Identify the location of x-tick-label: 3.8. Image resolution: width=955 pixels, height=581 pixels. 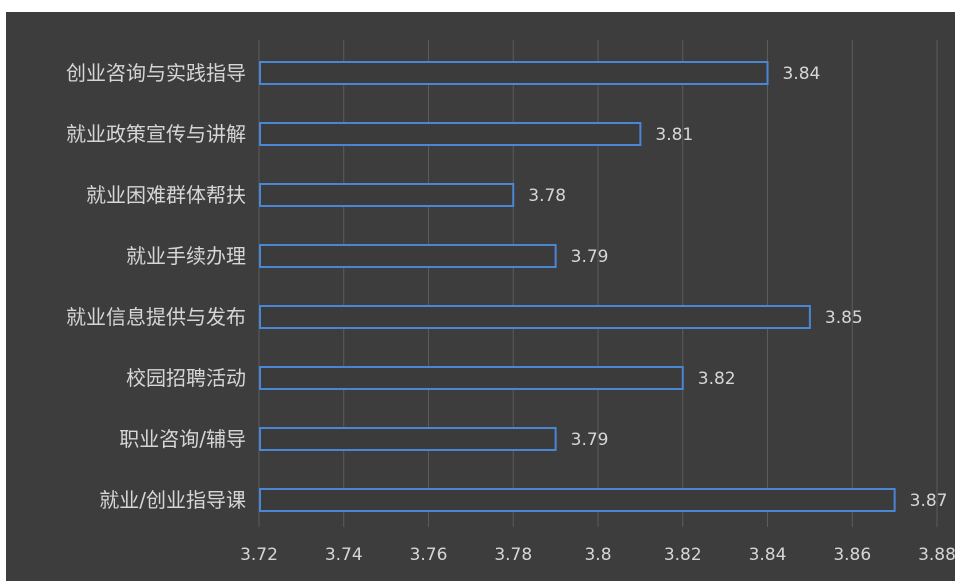
(597, 555).